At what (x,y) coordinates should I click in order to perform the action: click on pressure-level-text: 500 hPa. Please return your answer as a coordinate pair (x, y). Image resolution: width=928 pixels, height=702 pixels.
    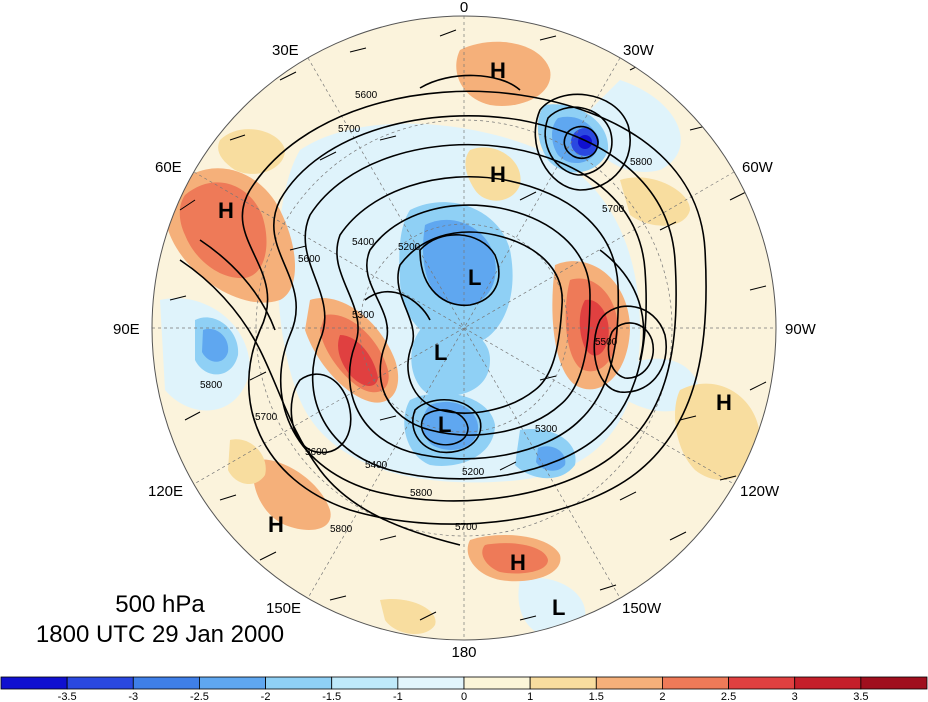
    Looking at the image, I should click on (160, 604).